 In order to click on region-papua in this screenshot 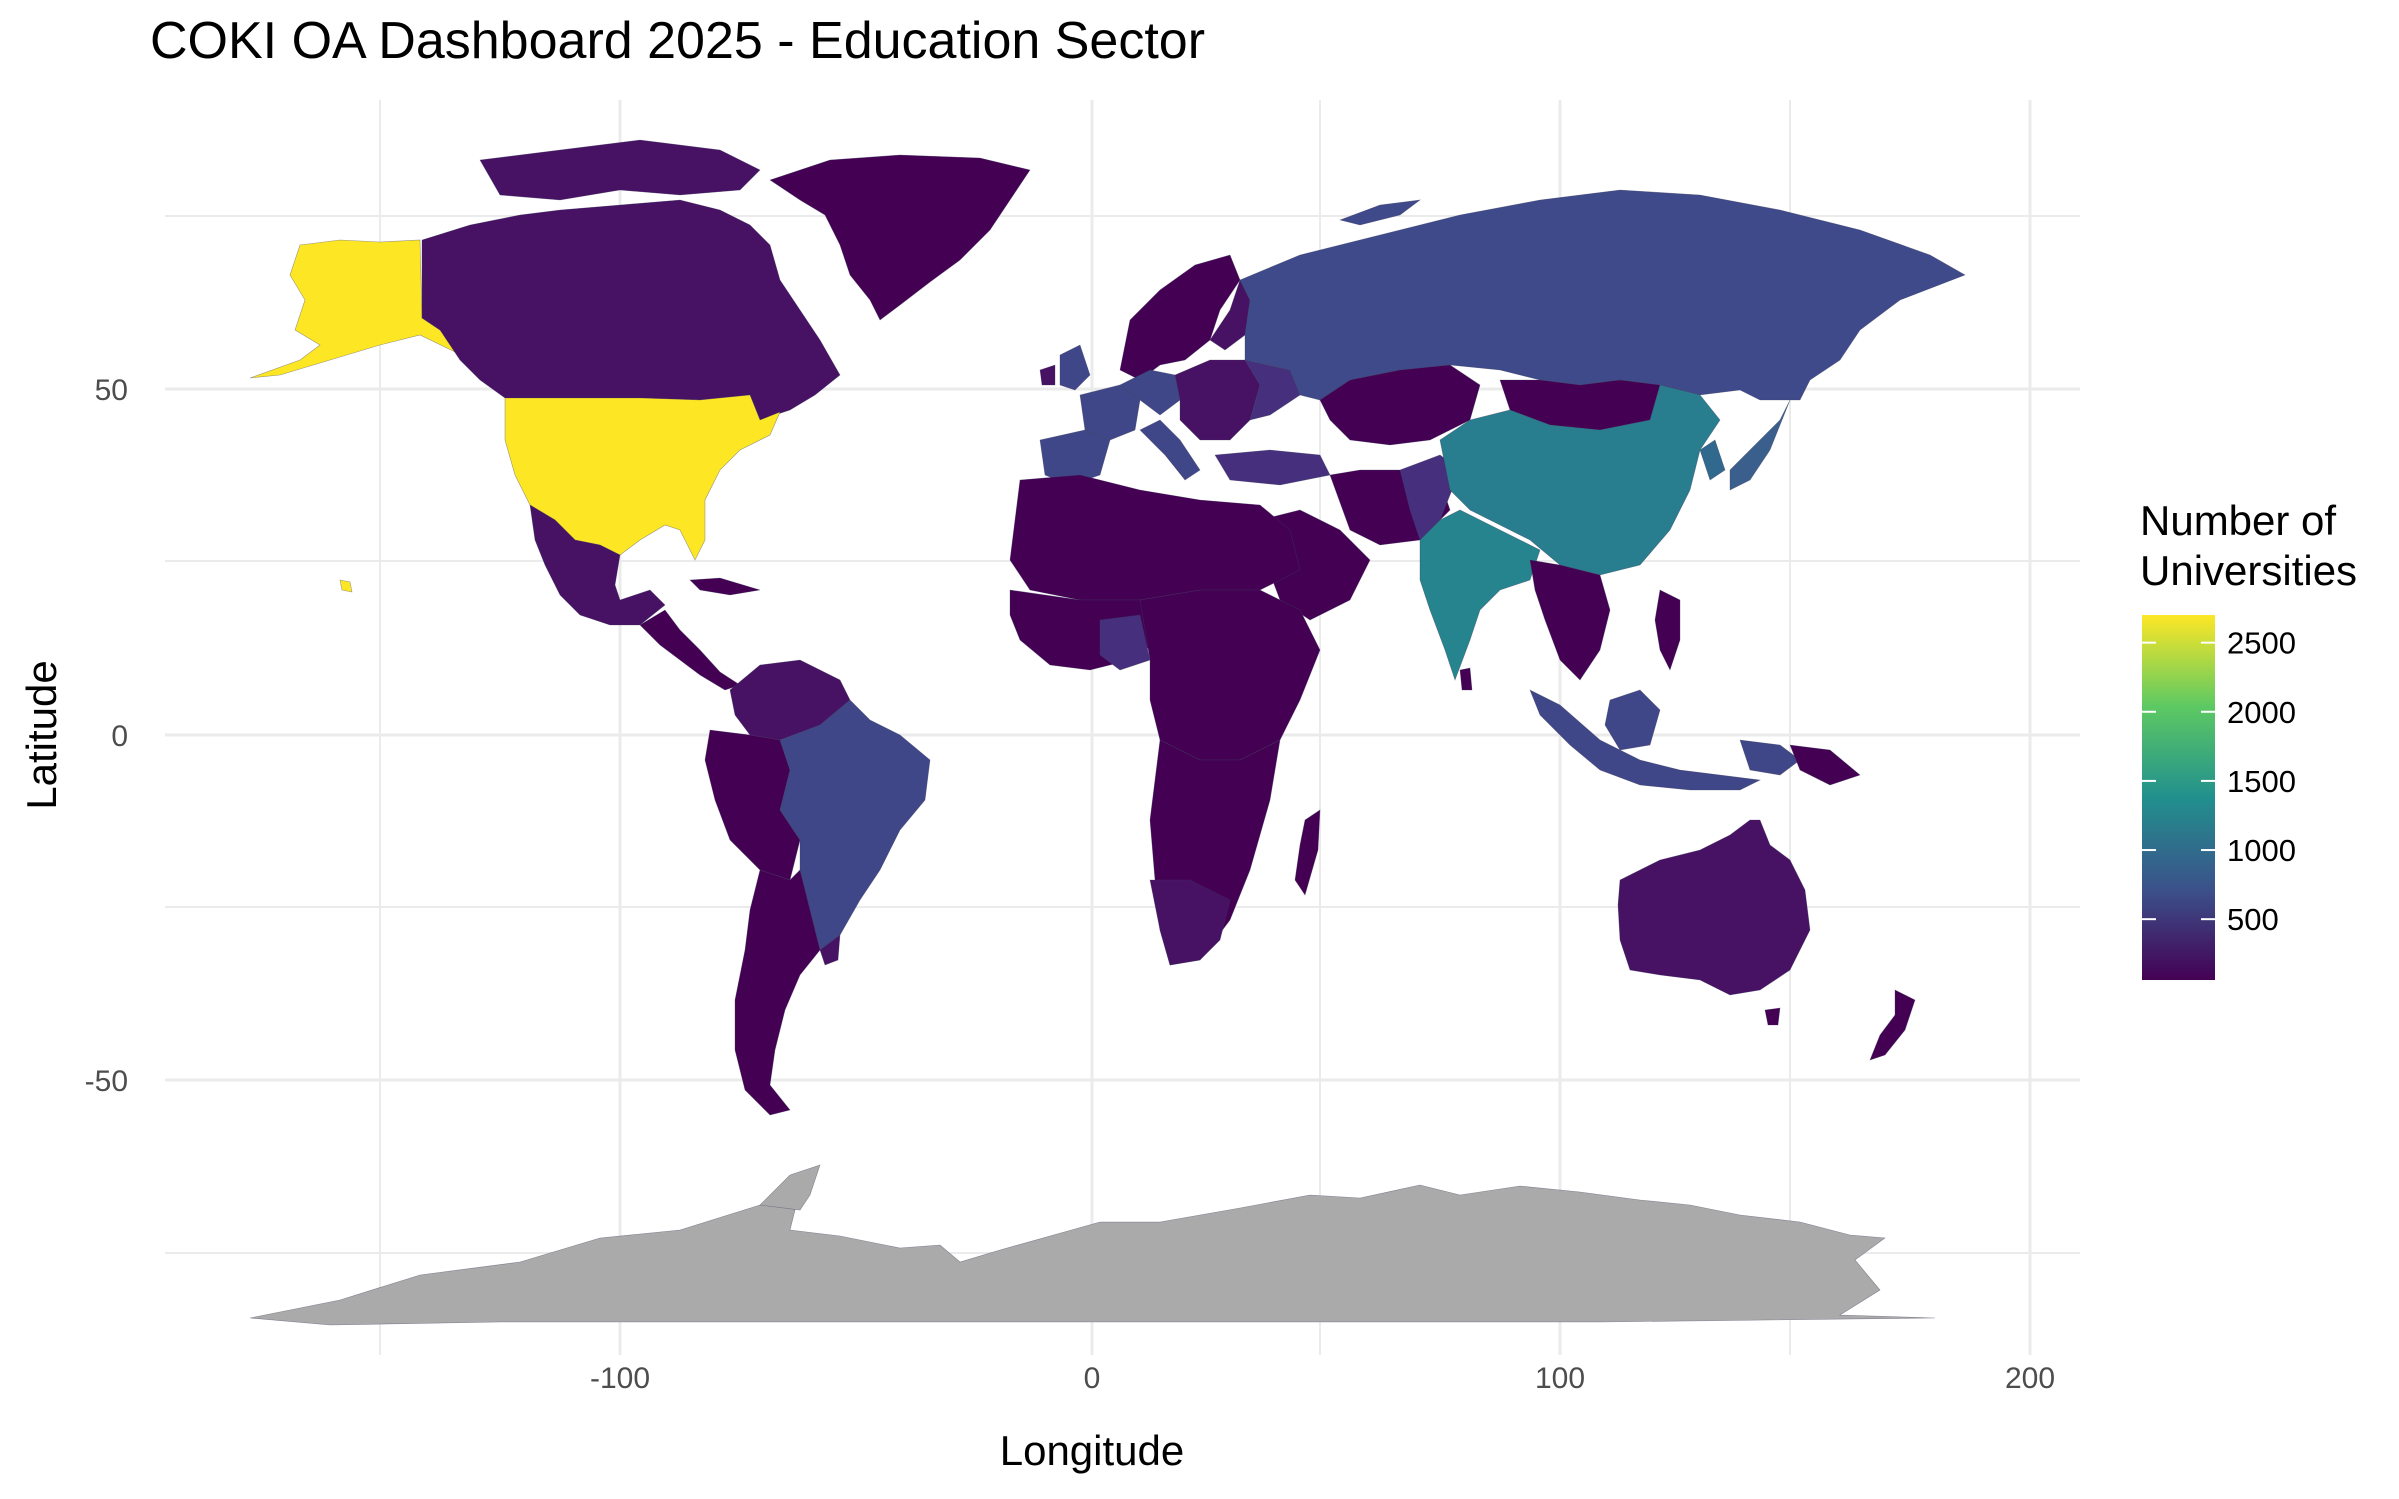, I will do `click(1770, 757)`.